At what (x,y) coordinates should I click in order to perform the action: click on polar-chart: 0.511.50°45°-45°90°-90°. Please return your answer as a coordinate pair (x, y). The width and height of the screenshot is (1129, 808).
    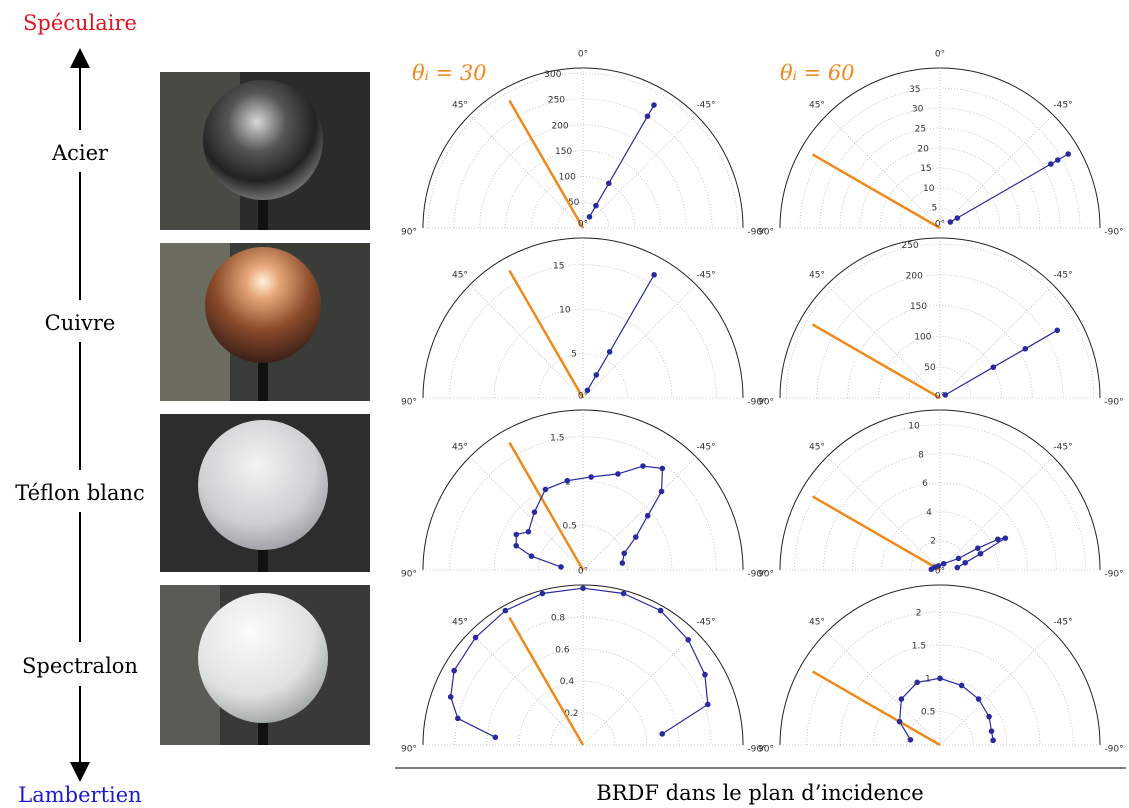
    Looking at the image, I should click on (584, 486).